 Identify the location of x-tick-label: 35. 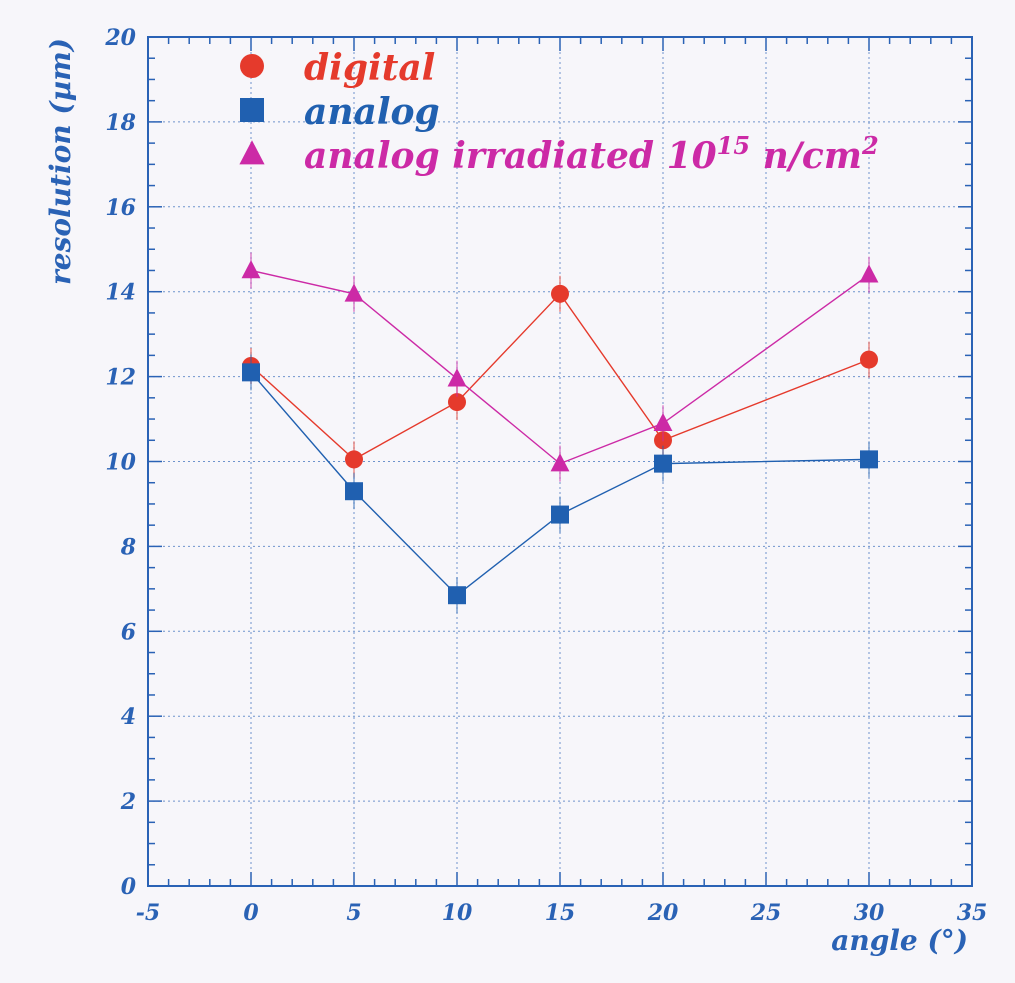
(972, 913).